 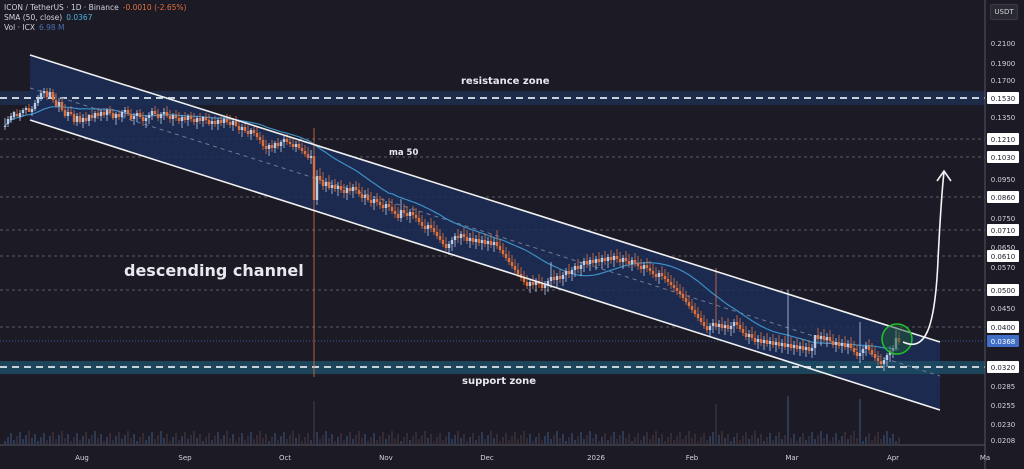 What do you see at coordinates (185, 458) in the screenshot?
I see `time-tick-label: Sep` at bounding box center [185, 458].